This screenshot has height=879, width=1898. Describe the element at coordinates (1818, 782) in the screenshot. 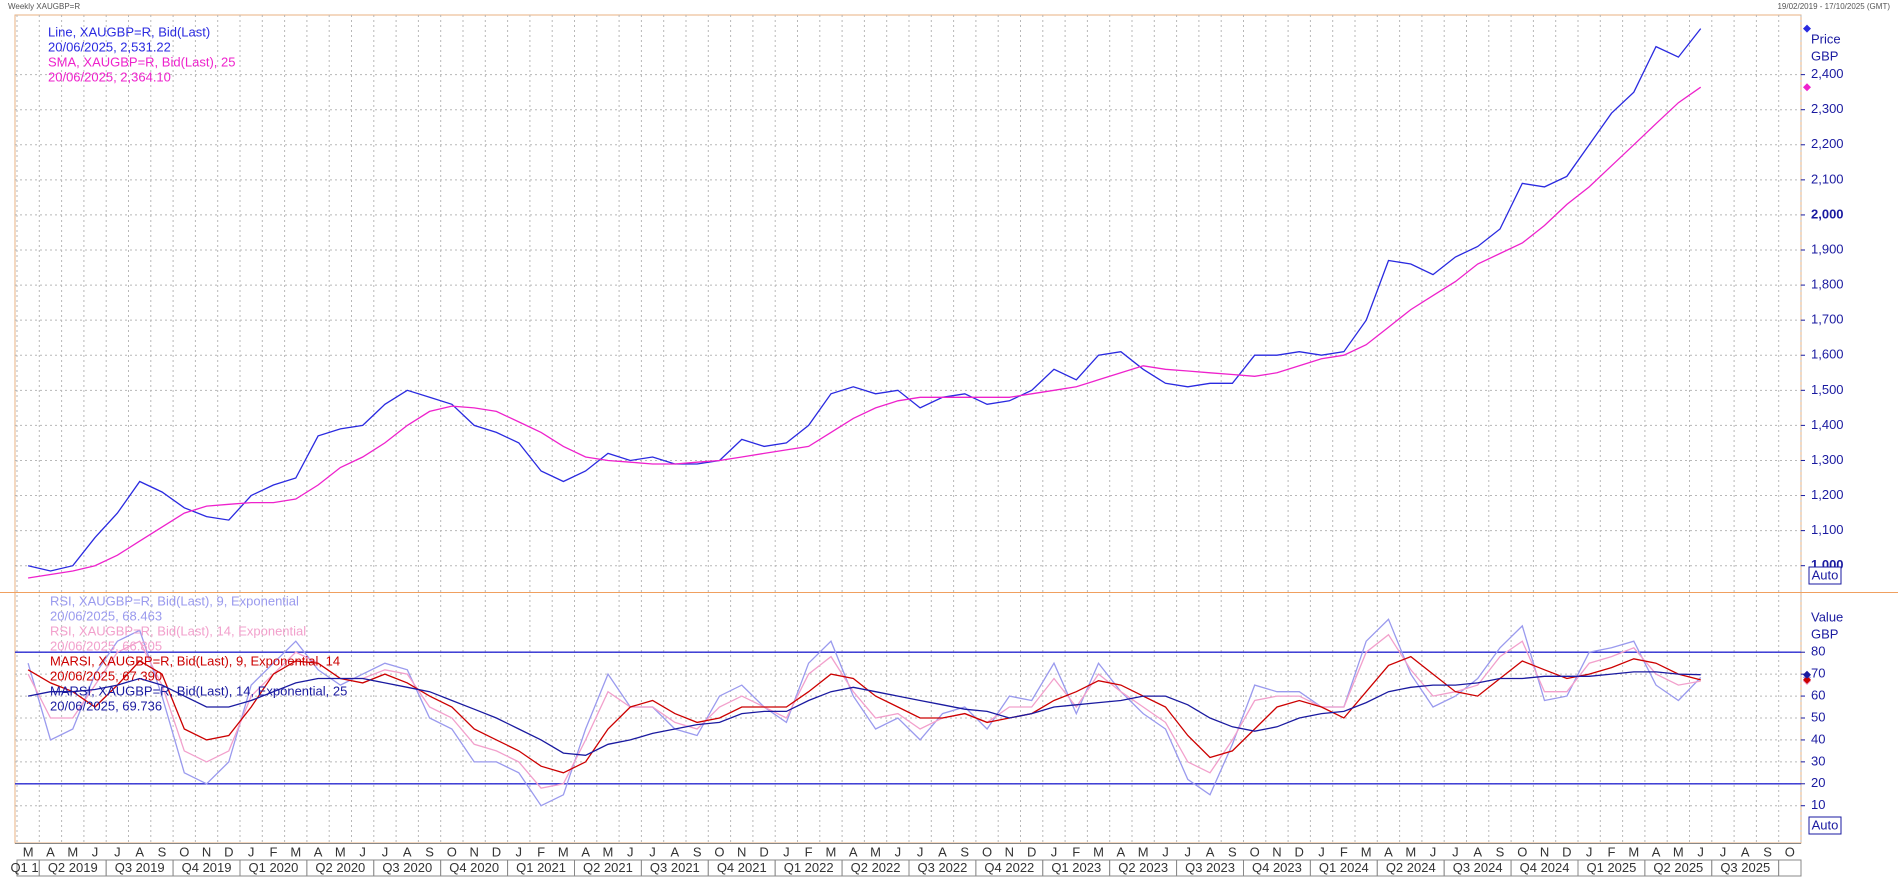

I see `y-tick-label: 20` at that location.